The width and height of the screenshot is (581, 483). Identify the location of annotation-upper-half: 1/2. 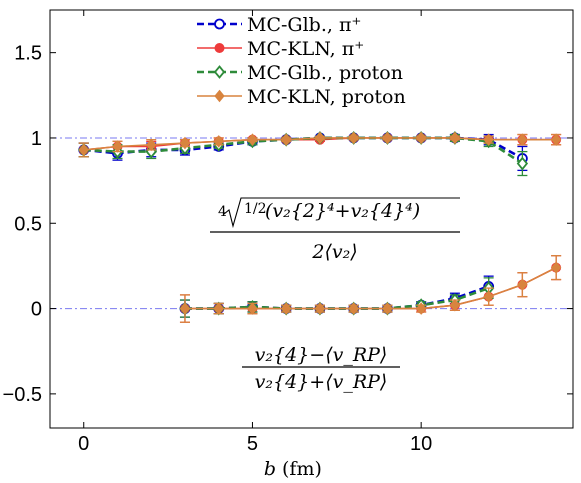
(255, 209).